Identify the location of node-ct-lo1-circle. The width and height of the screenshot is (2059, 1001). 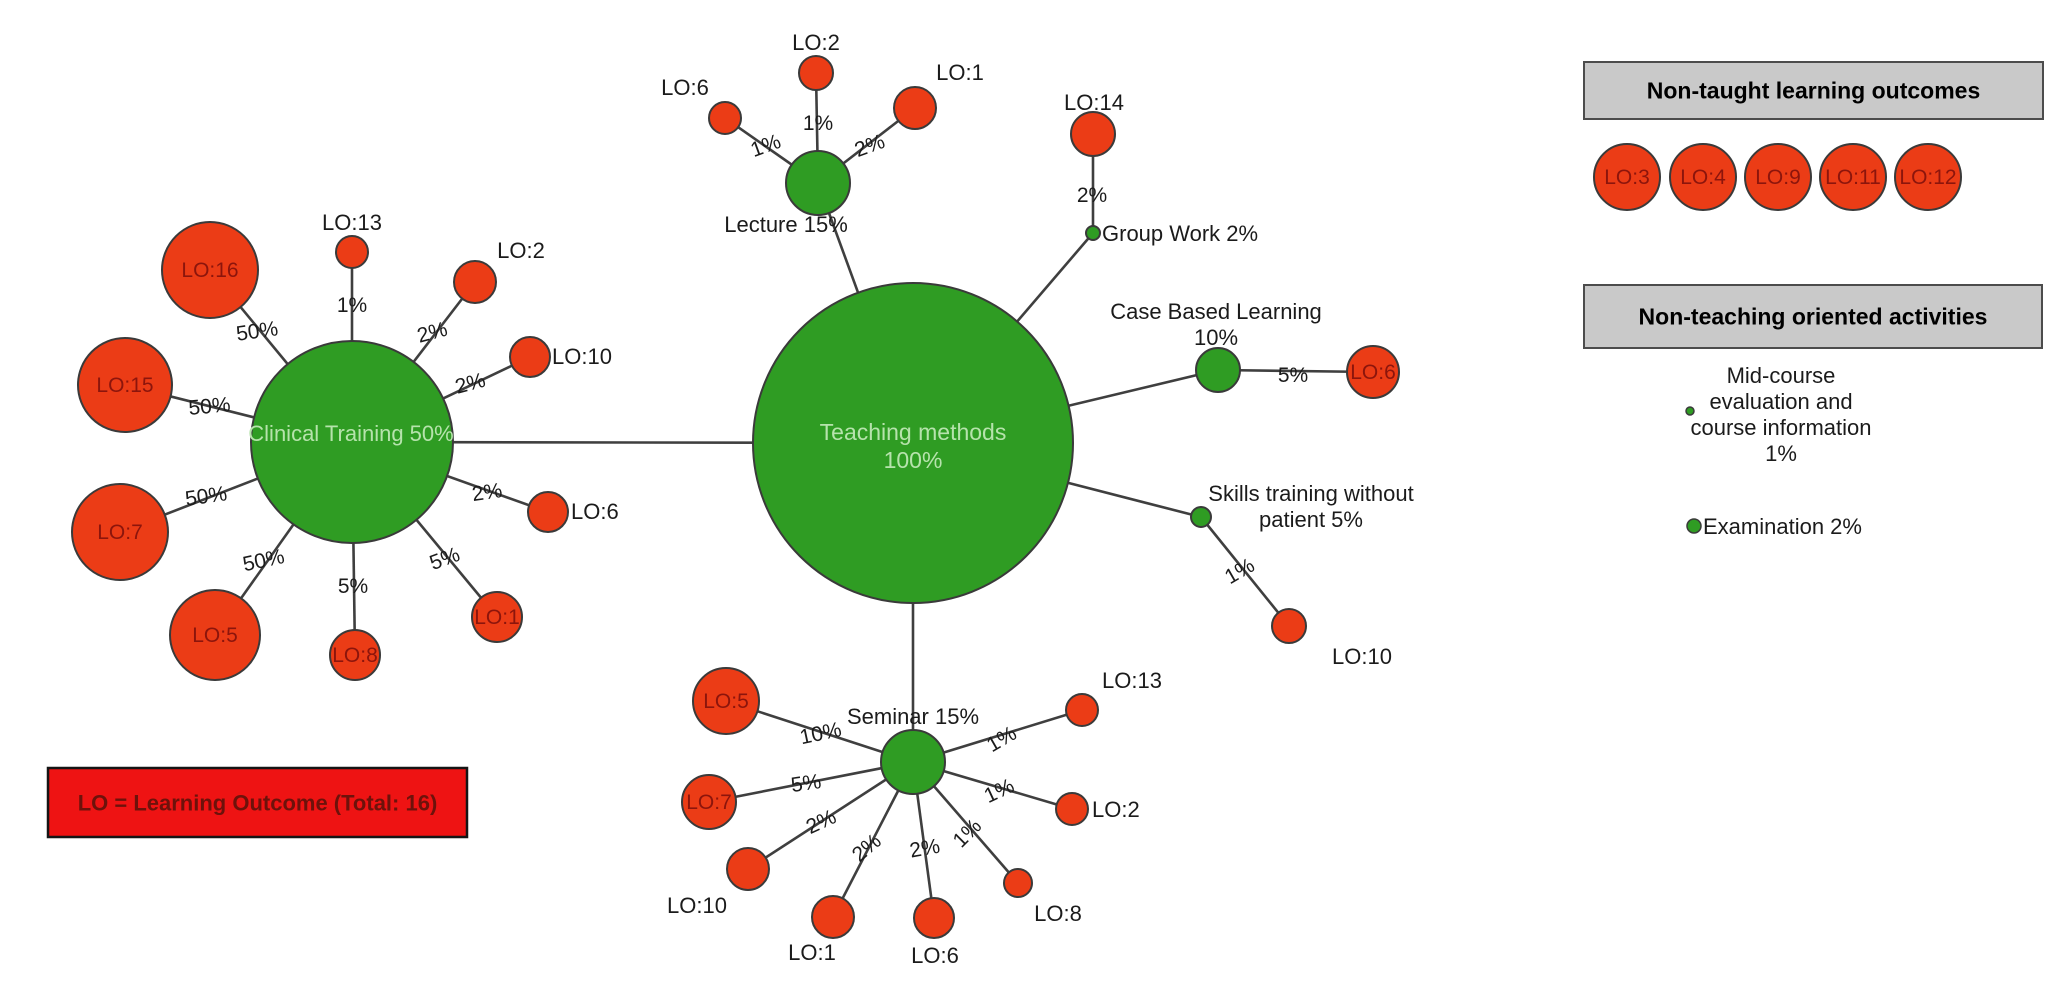
(497, 617).